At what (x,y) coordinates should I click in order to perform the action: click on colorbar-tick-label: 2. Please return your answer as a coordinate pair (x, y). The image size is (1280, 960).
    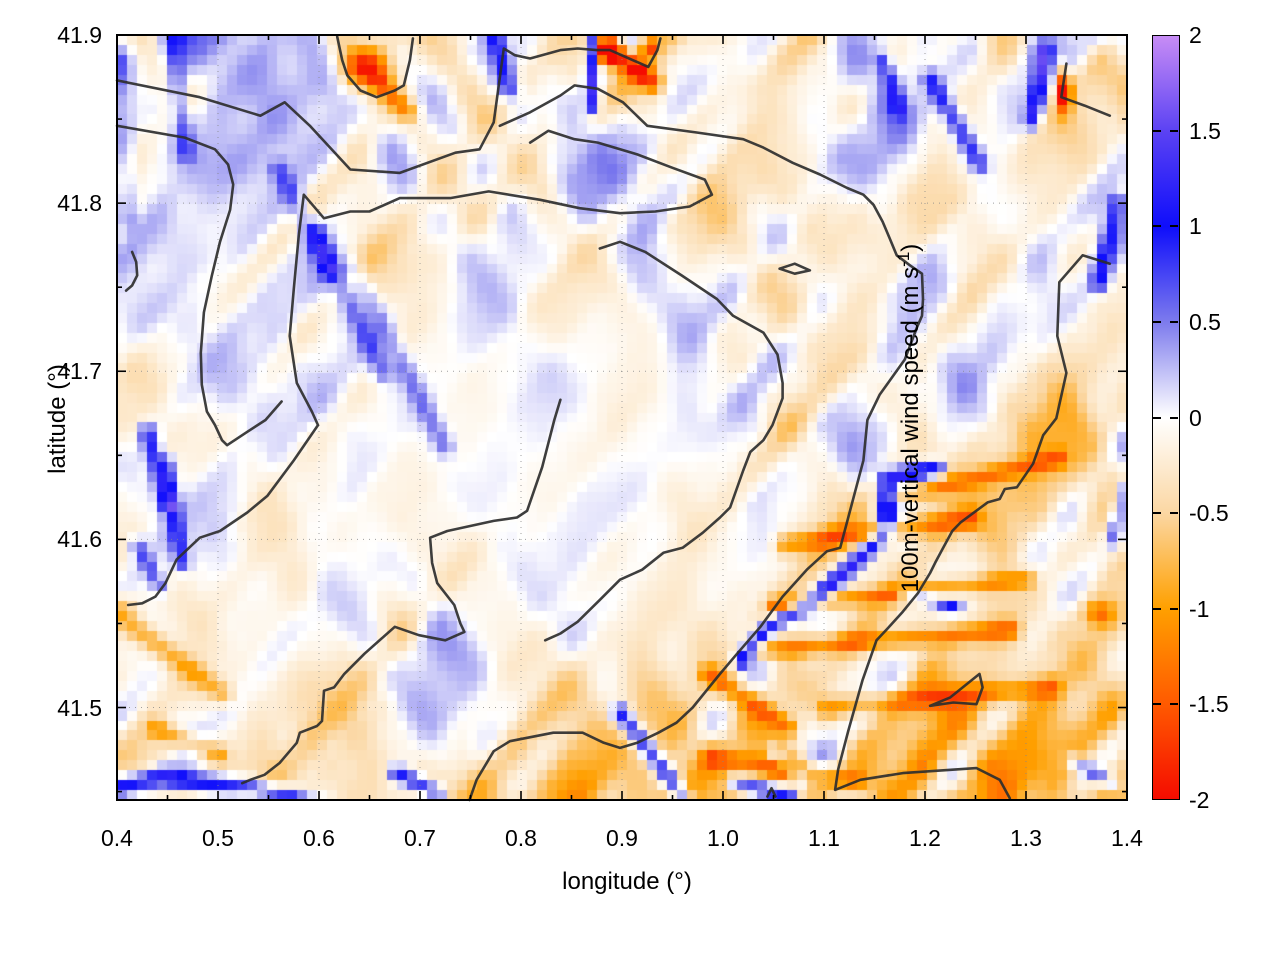
    Looking at the image, I should click on (1195, 35).